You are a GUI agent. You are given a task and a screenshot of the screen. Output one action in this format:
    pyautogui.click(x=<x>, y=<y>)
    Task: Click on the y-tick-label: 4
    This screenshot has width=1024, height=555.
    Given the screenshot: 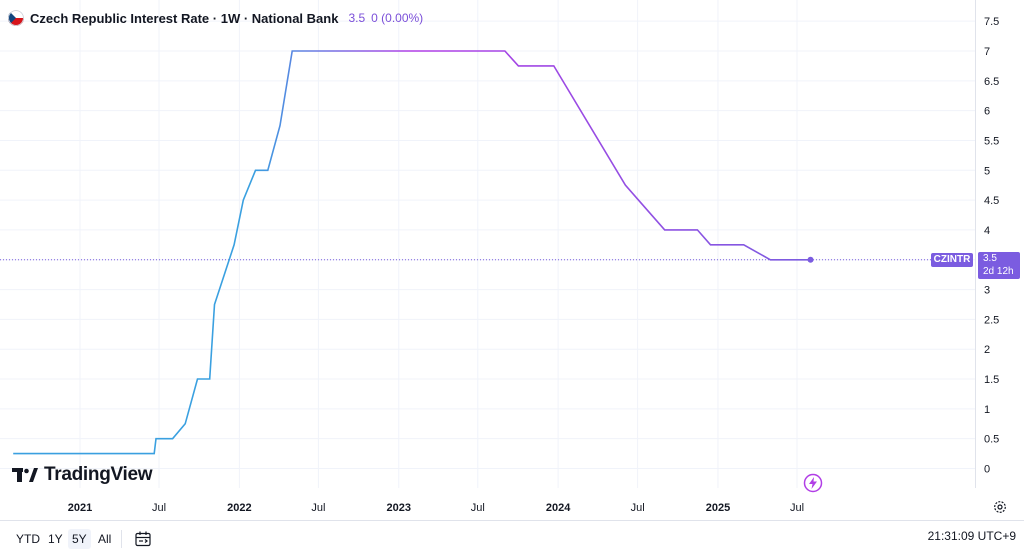 What is the action you would take?
    pyautogui.click(x=987, y=231)
    